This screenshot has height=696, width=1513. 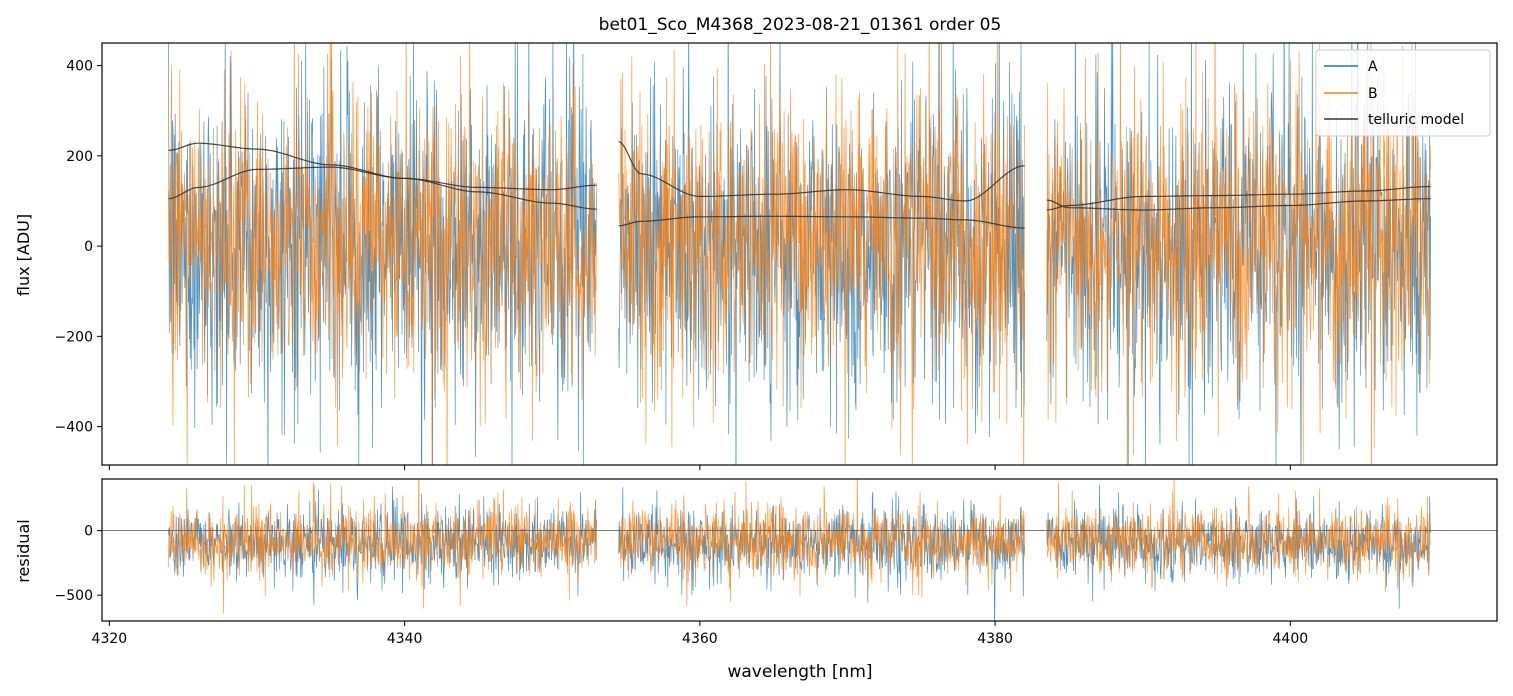 What do you see at coordinates (700, 639) in the screenshot?
I see `x-tick-label: 4360` at bounding box center [700, 639].